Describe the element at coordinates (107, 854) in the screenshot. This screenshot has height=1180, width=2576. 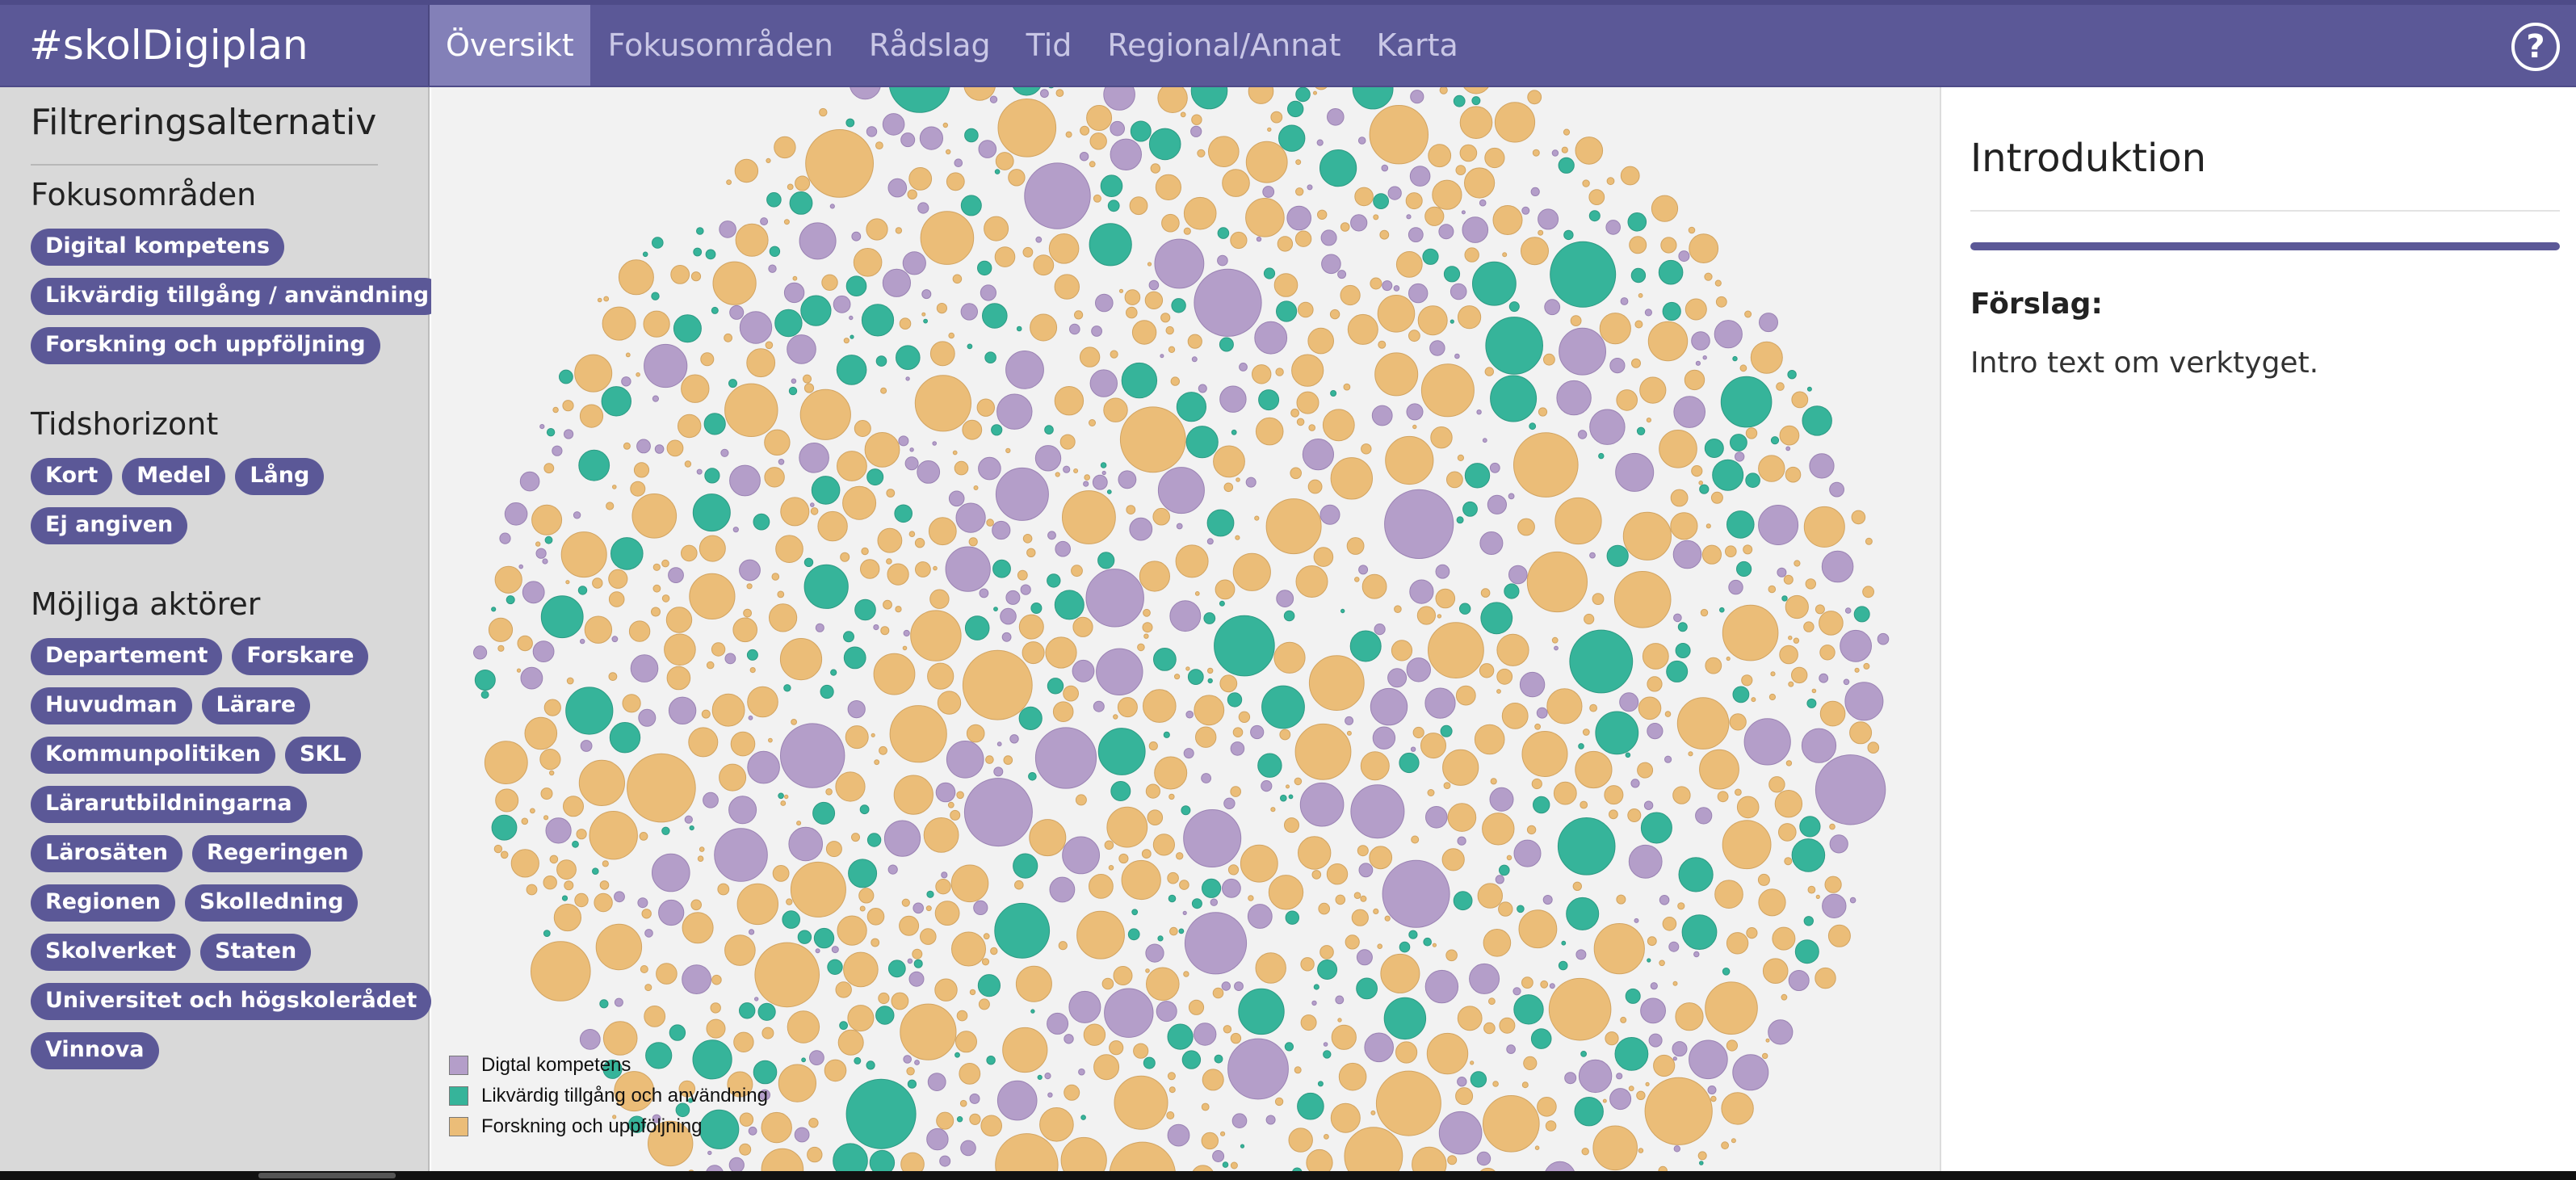
I see `filter-pill: Lärosäten` at that location.